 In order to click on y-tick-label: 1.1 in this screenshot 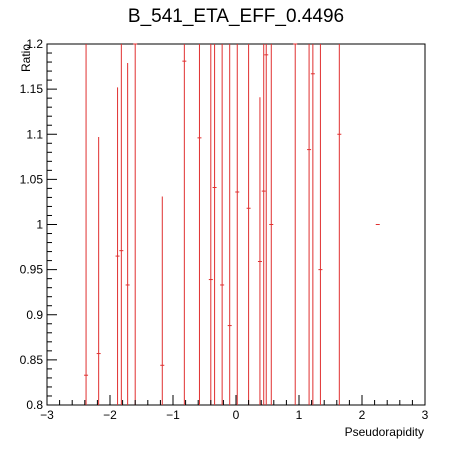, I will do `click(34, 134)`.